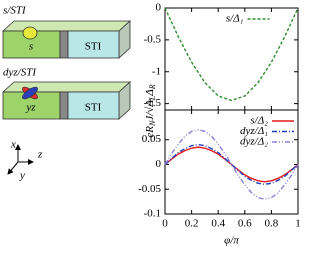 The image size is (320, 257). I want to click on y-arrow, so click(13, 168).